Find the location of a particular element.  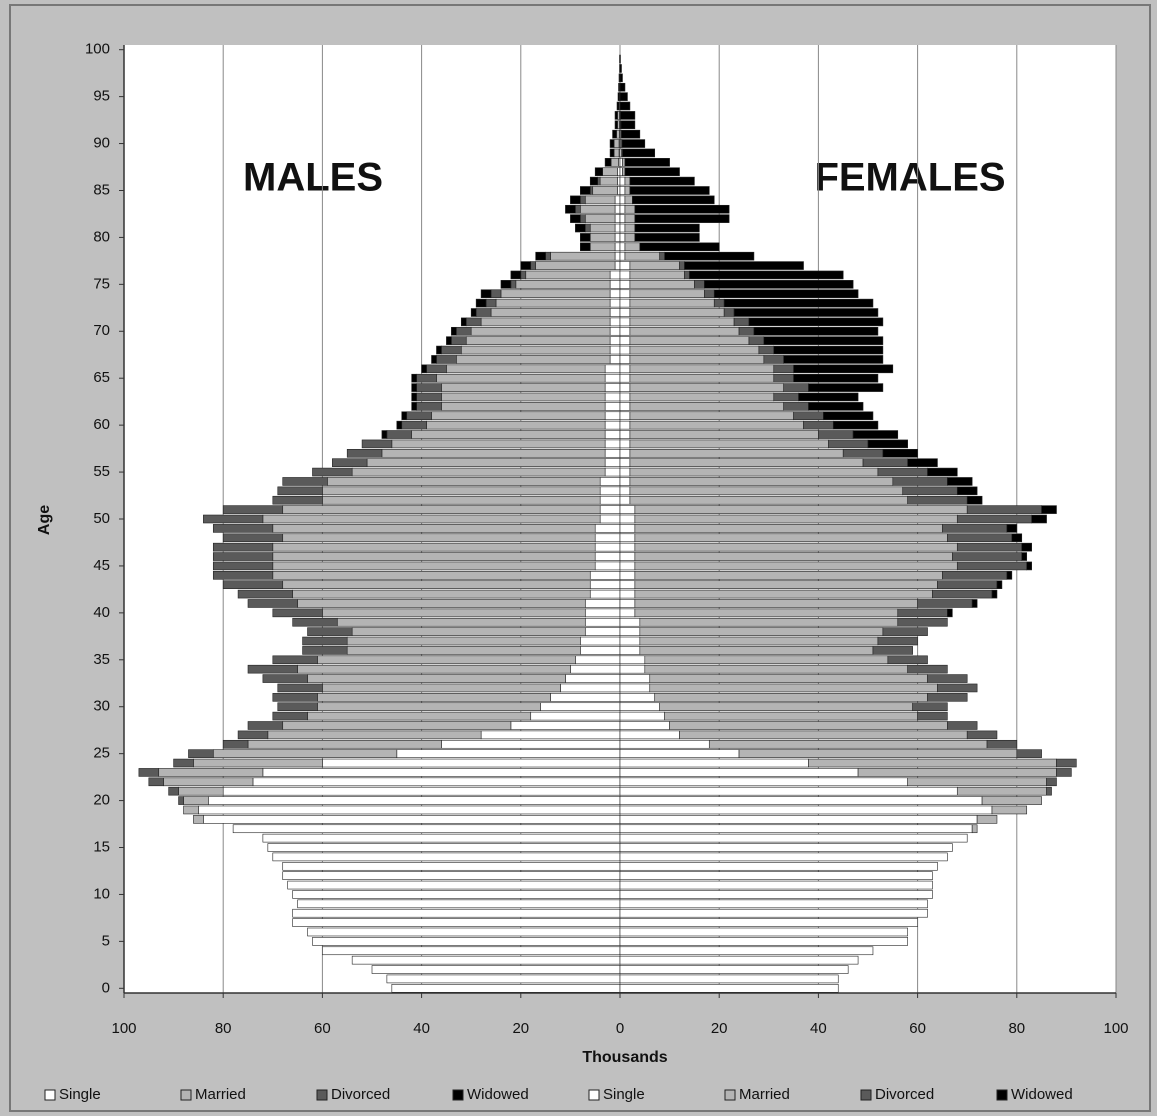

legend-label: Divorced is located at coordinates (904, 1094).